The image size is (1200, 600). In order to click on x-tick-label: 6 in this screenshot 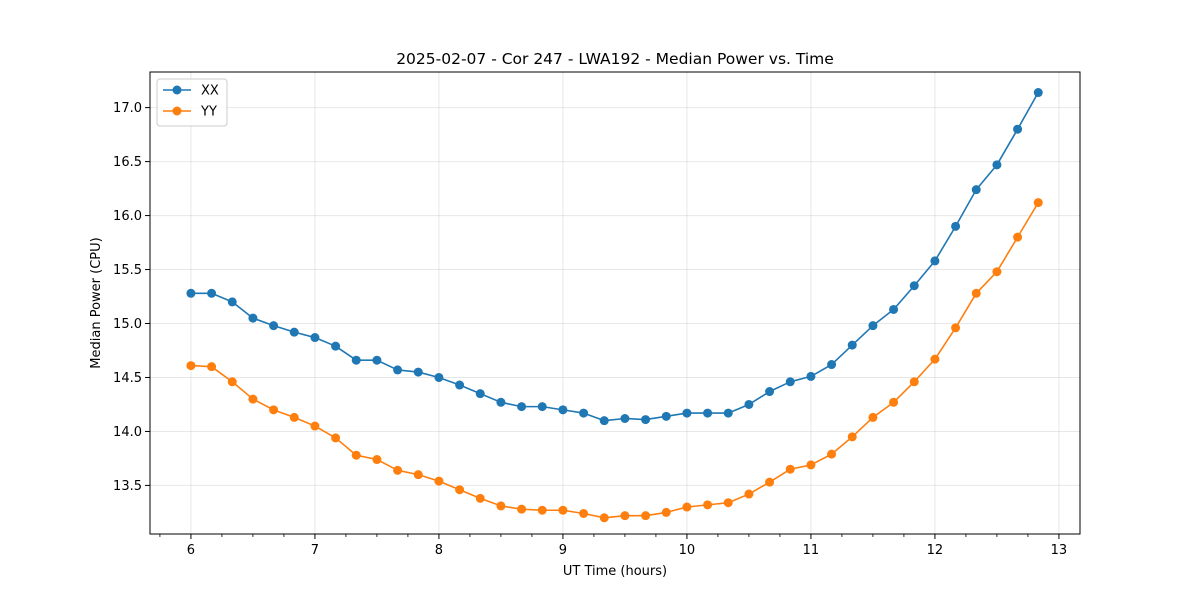, I will do `click(191, 550)`.